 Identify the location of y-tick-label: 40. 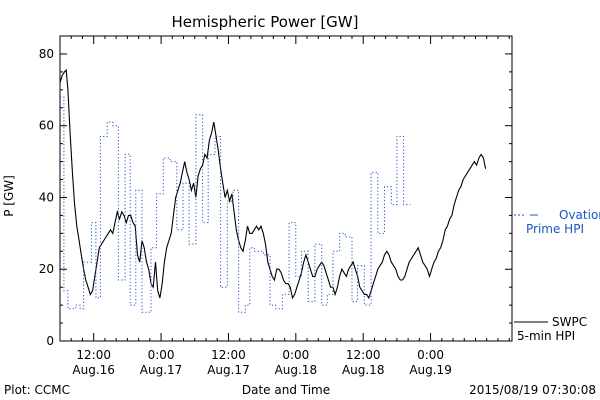
(46, 197).